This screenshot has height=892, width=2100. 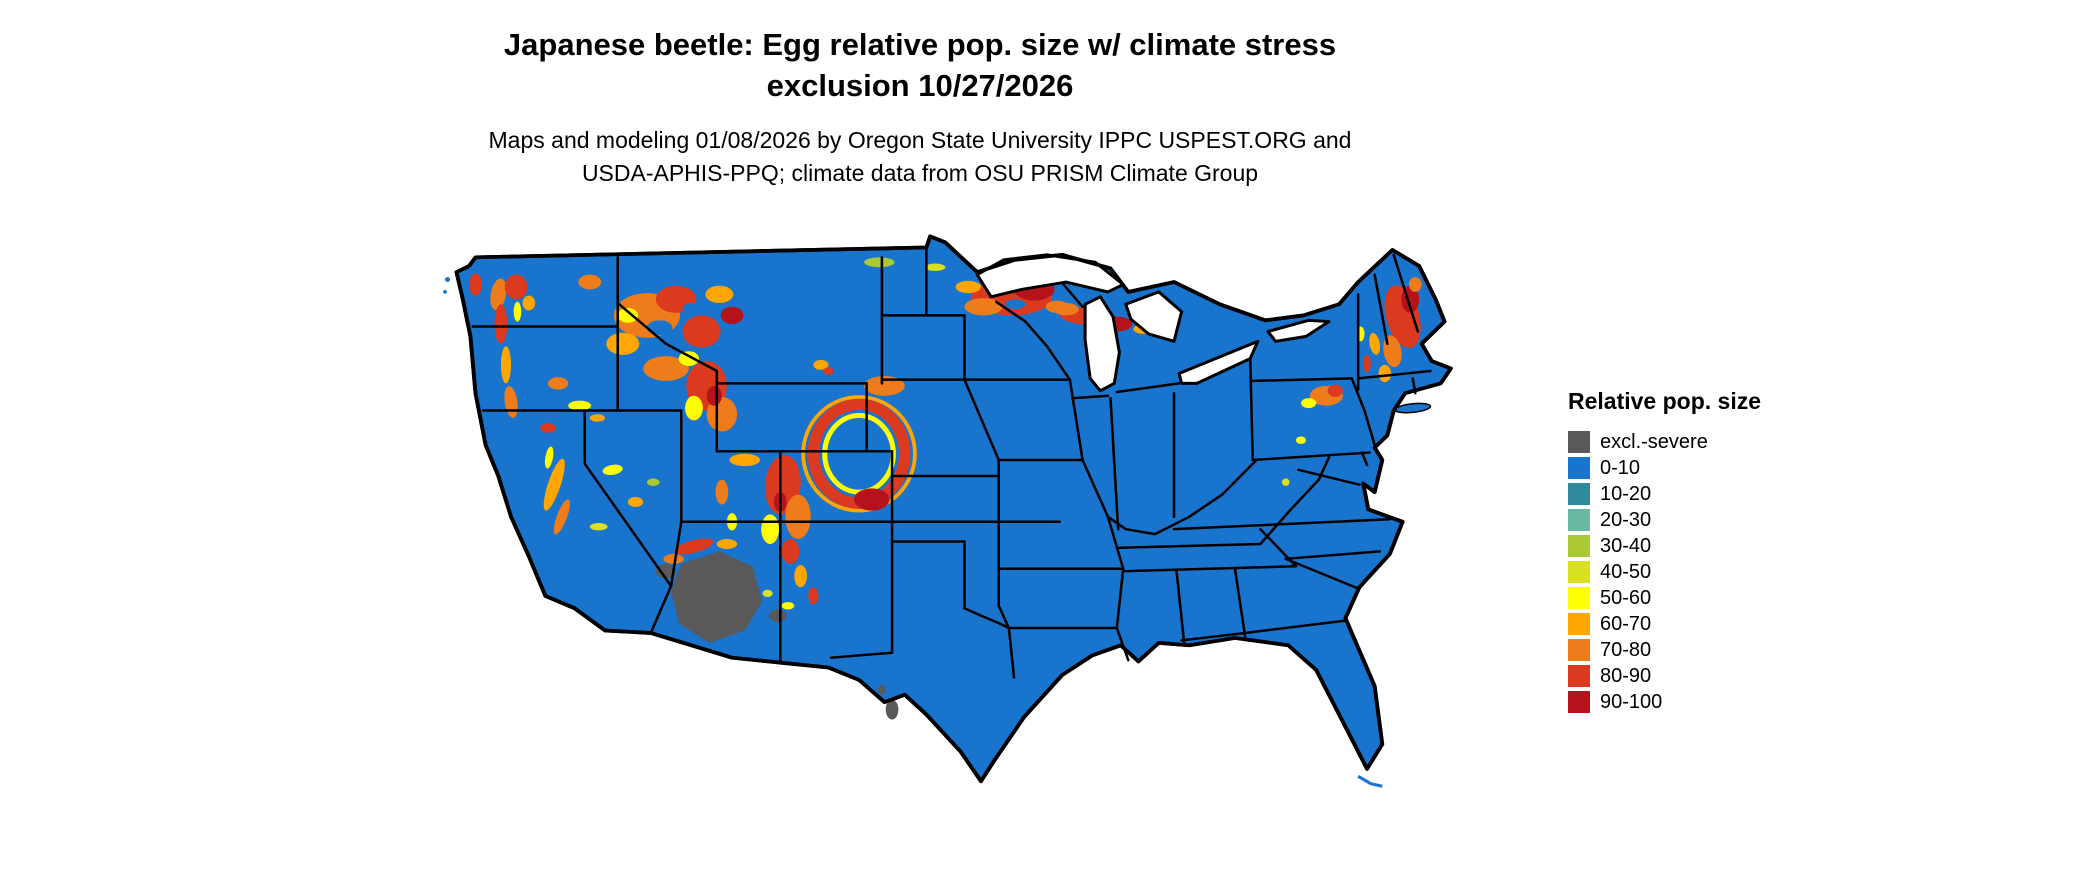 I want to click on legend-label: 90-100, so click(x=1631, y=701).